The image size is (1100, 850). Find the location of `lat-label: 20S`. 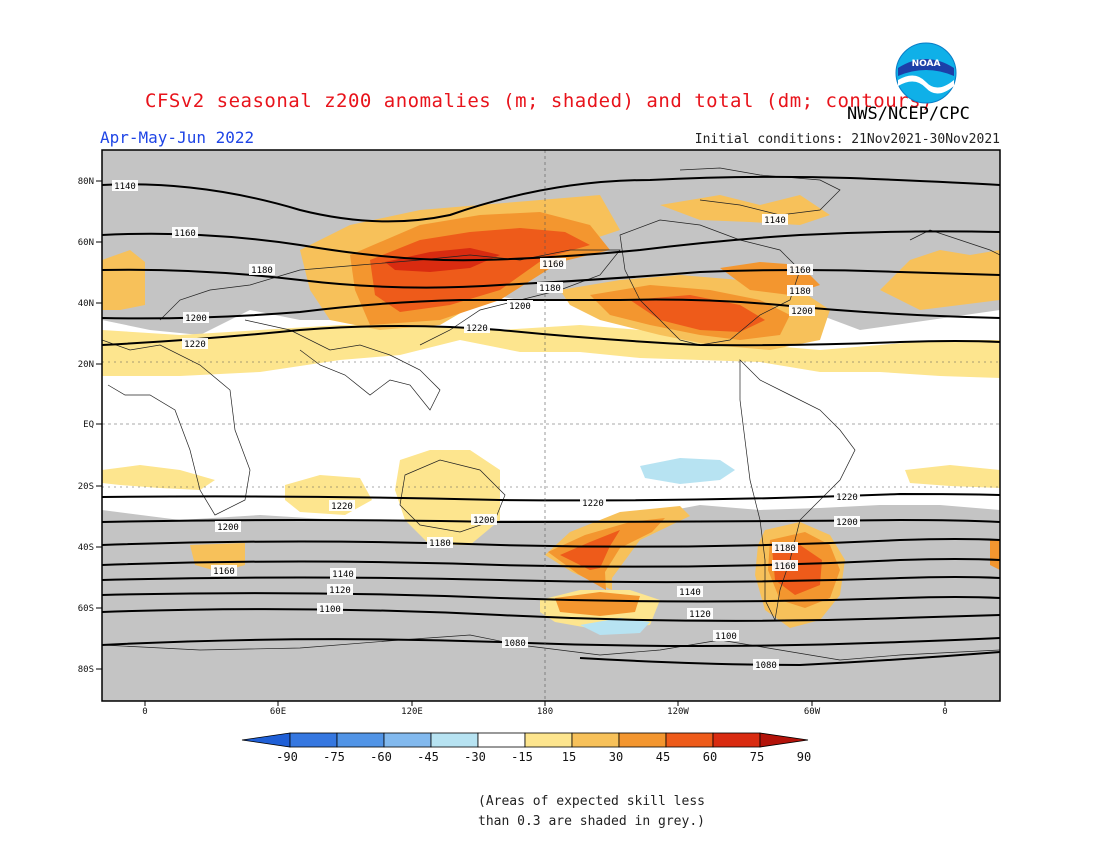

lat-label: 20S is located at coordinates (86, 487).